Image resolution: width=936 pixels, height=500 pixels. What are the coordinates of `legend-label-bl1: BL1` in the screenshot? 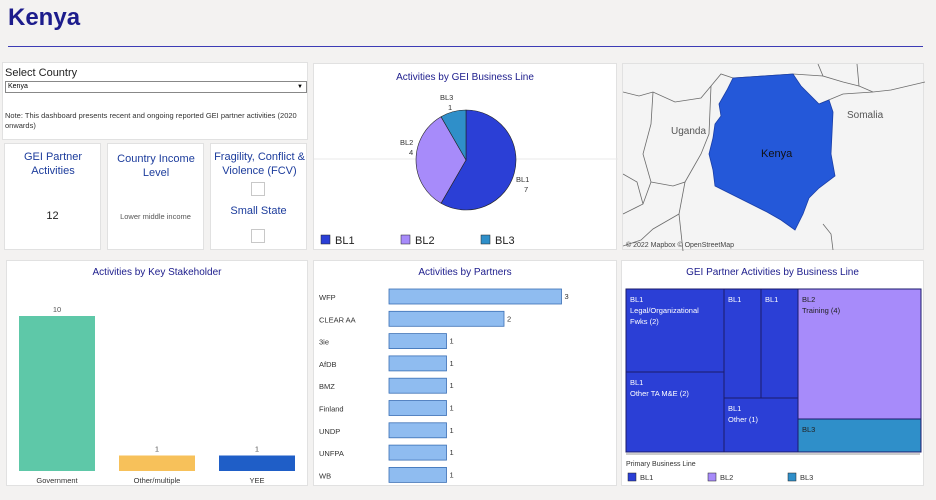 It's located at (345, 241).